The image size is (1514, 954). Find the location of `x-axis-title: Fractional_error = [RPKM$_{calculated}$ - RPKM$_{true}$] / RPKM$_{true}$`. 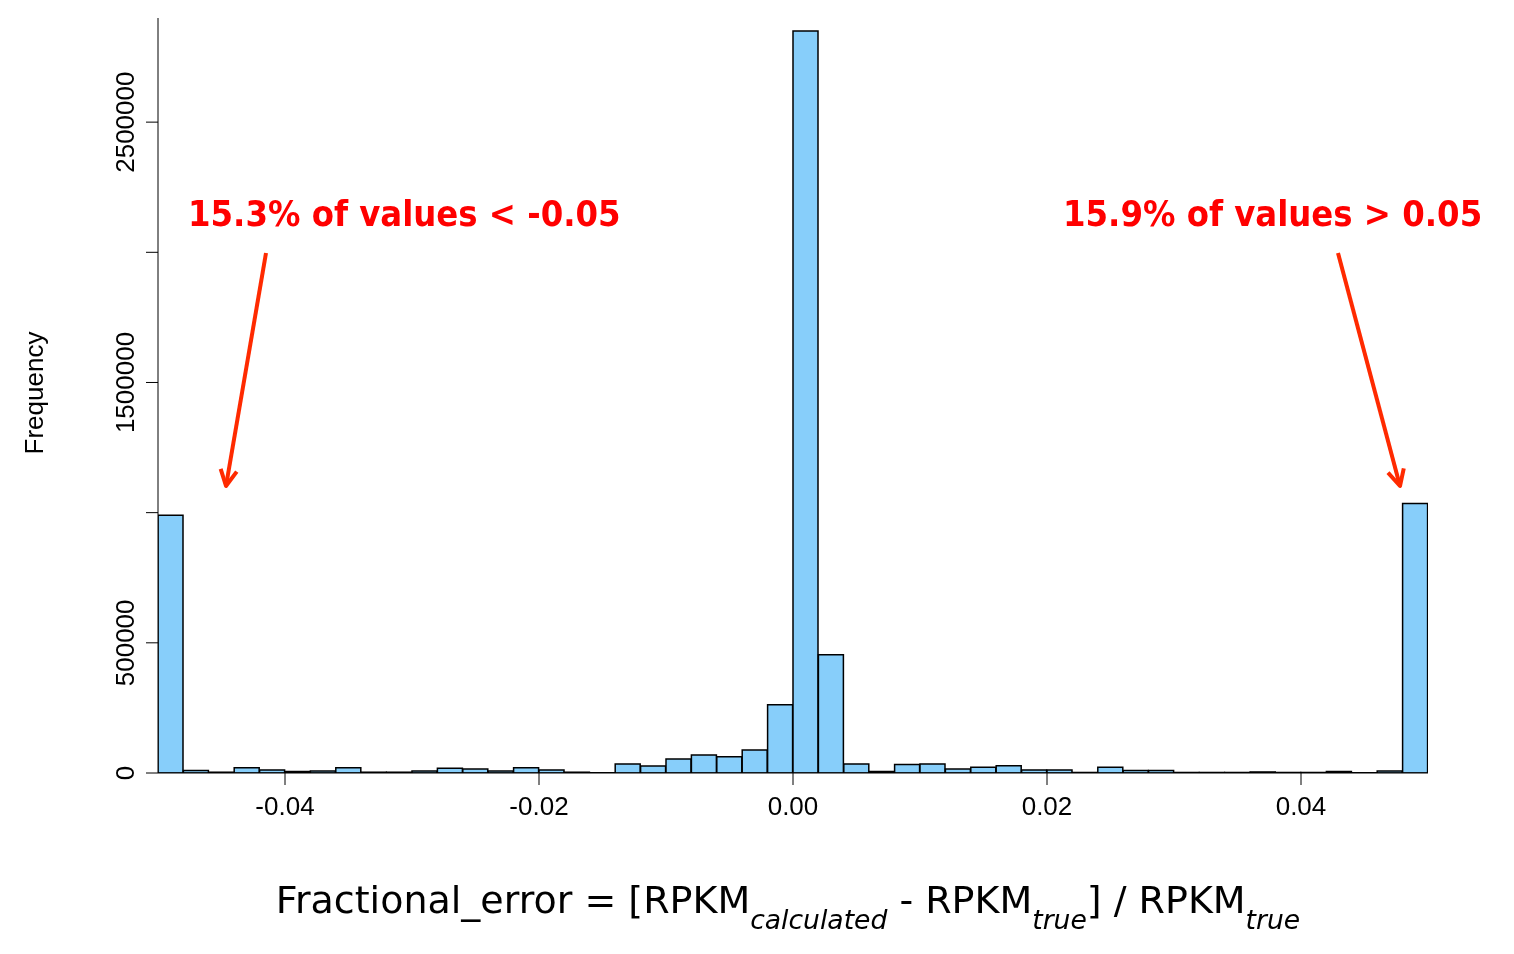

x-axis-title: Fractional_error = [RPKM$_{calculated}$ - RPKM$_{true}$] / RPKM$_{true}$ is located at coordinates (788, 906).